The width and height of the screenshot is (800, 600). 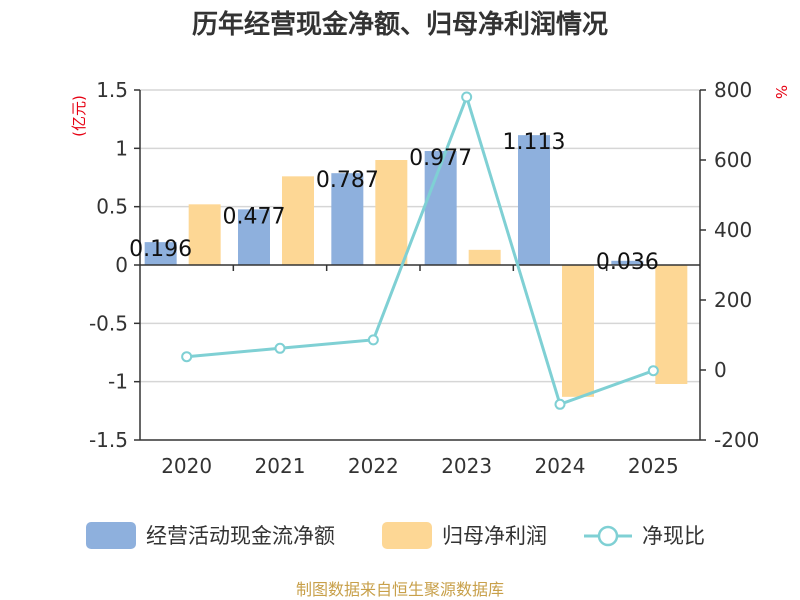 What do you see at coordinates (420, 466) in the screenshot?
I see `x-tick-labels: 2020 2021 2022 2023 2024 2025` at bounding box center [420, 466].